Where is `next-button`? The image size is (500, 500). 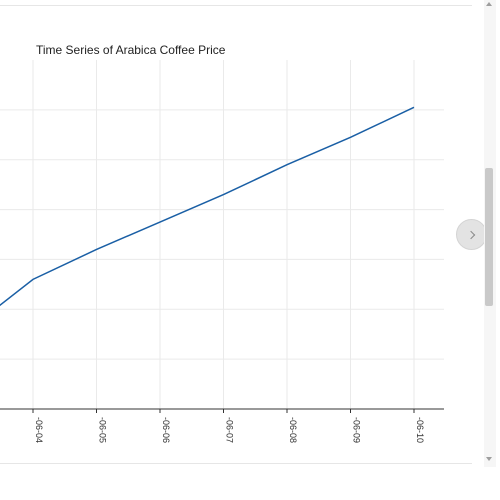
next-button is located at coordinates (471, 234).